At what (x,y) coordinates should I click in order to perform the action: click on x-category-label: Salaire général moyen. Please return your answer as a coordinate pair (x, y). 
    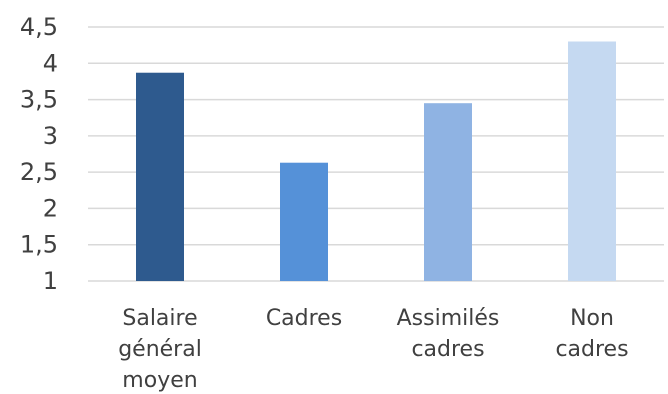
    Looking at the image, I should click on (160, 349).